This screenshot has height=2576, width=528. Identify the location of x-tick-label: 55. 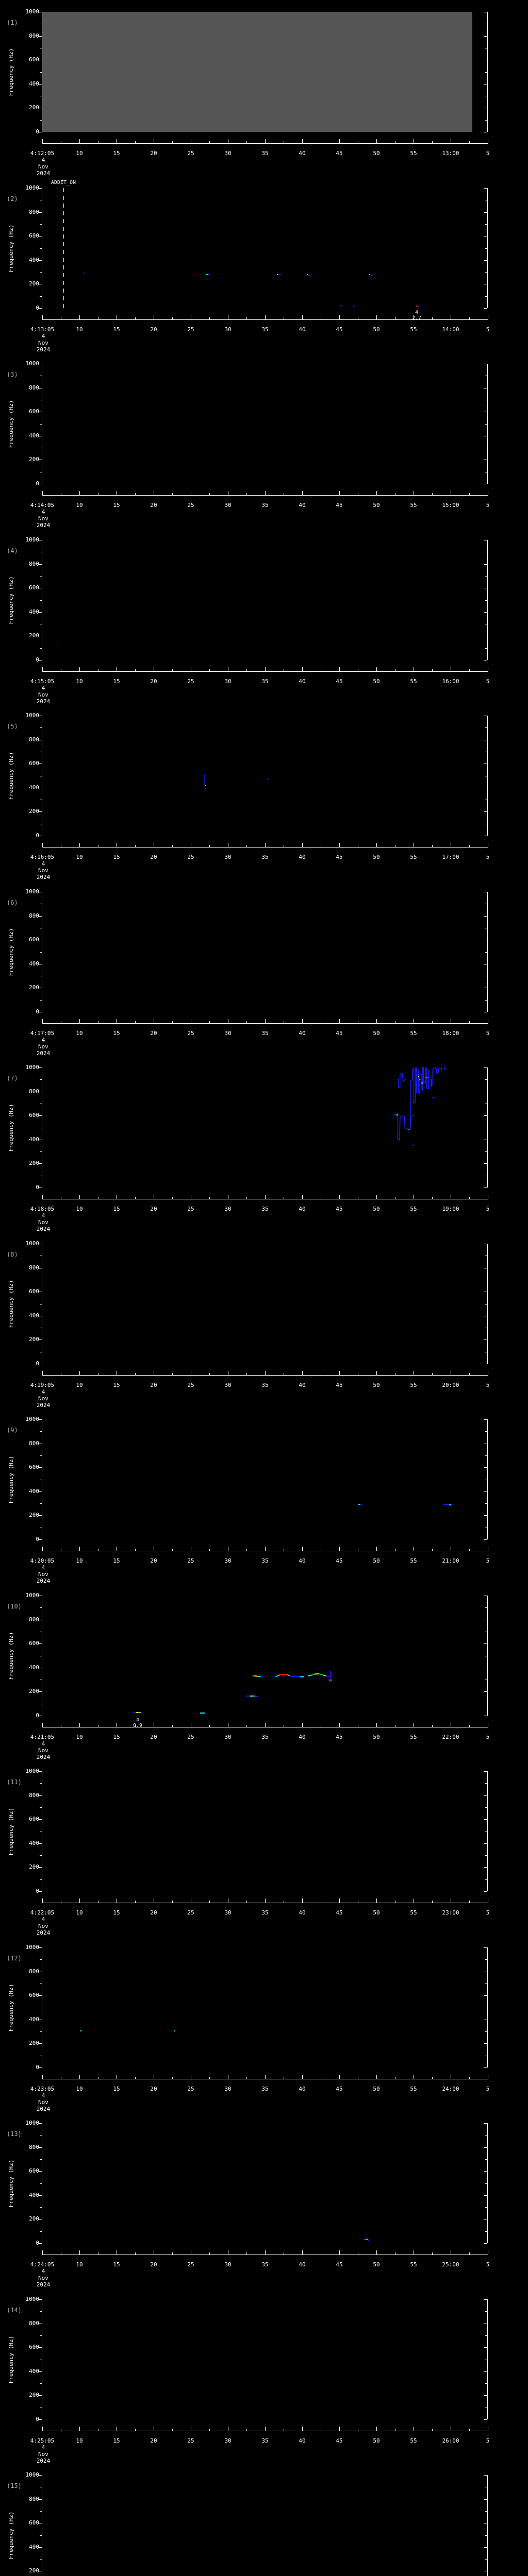
(413, 153).